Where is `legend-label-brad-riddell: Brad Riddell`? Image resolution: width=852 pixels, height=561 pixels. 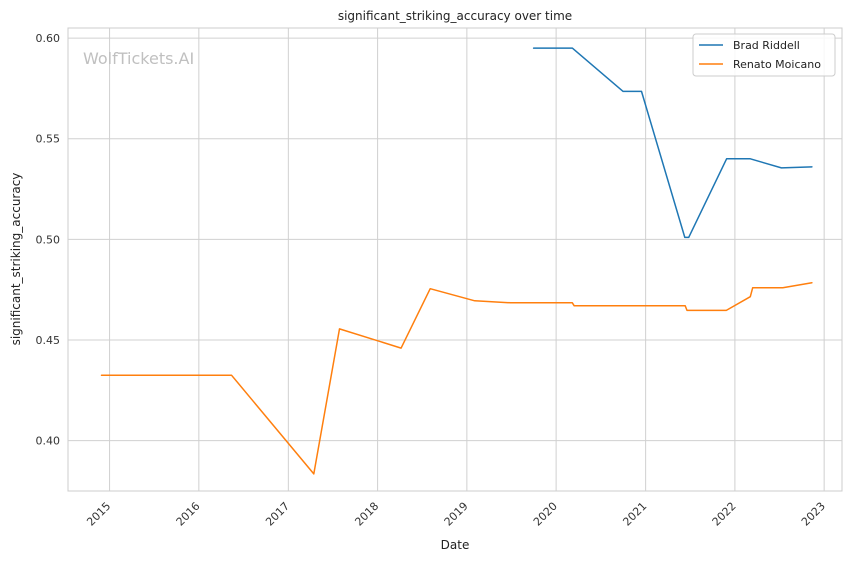
legend-label-brad-riddell: Brad Riddell is located at coordinates (766, 45).